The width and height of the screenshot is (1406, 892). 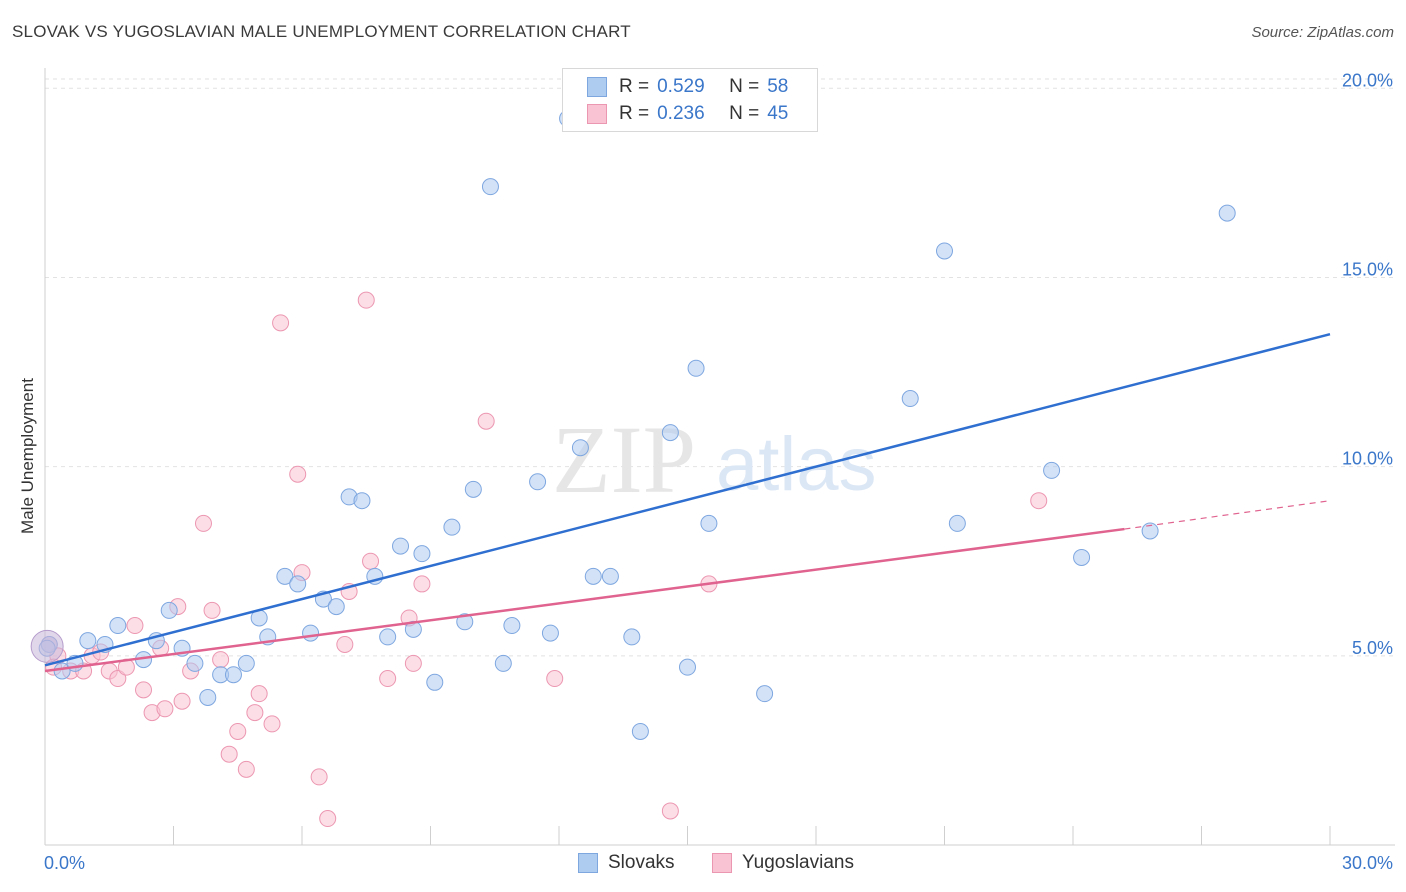 What do you see at coordinates (1367, 459) in the screenshot?
I see `y-tick-label: 10.0%` at bounding box center [1367, 459].